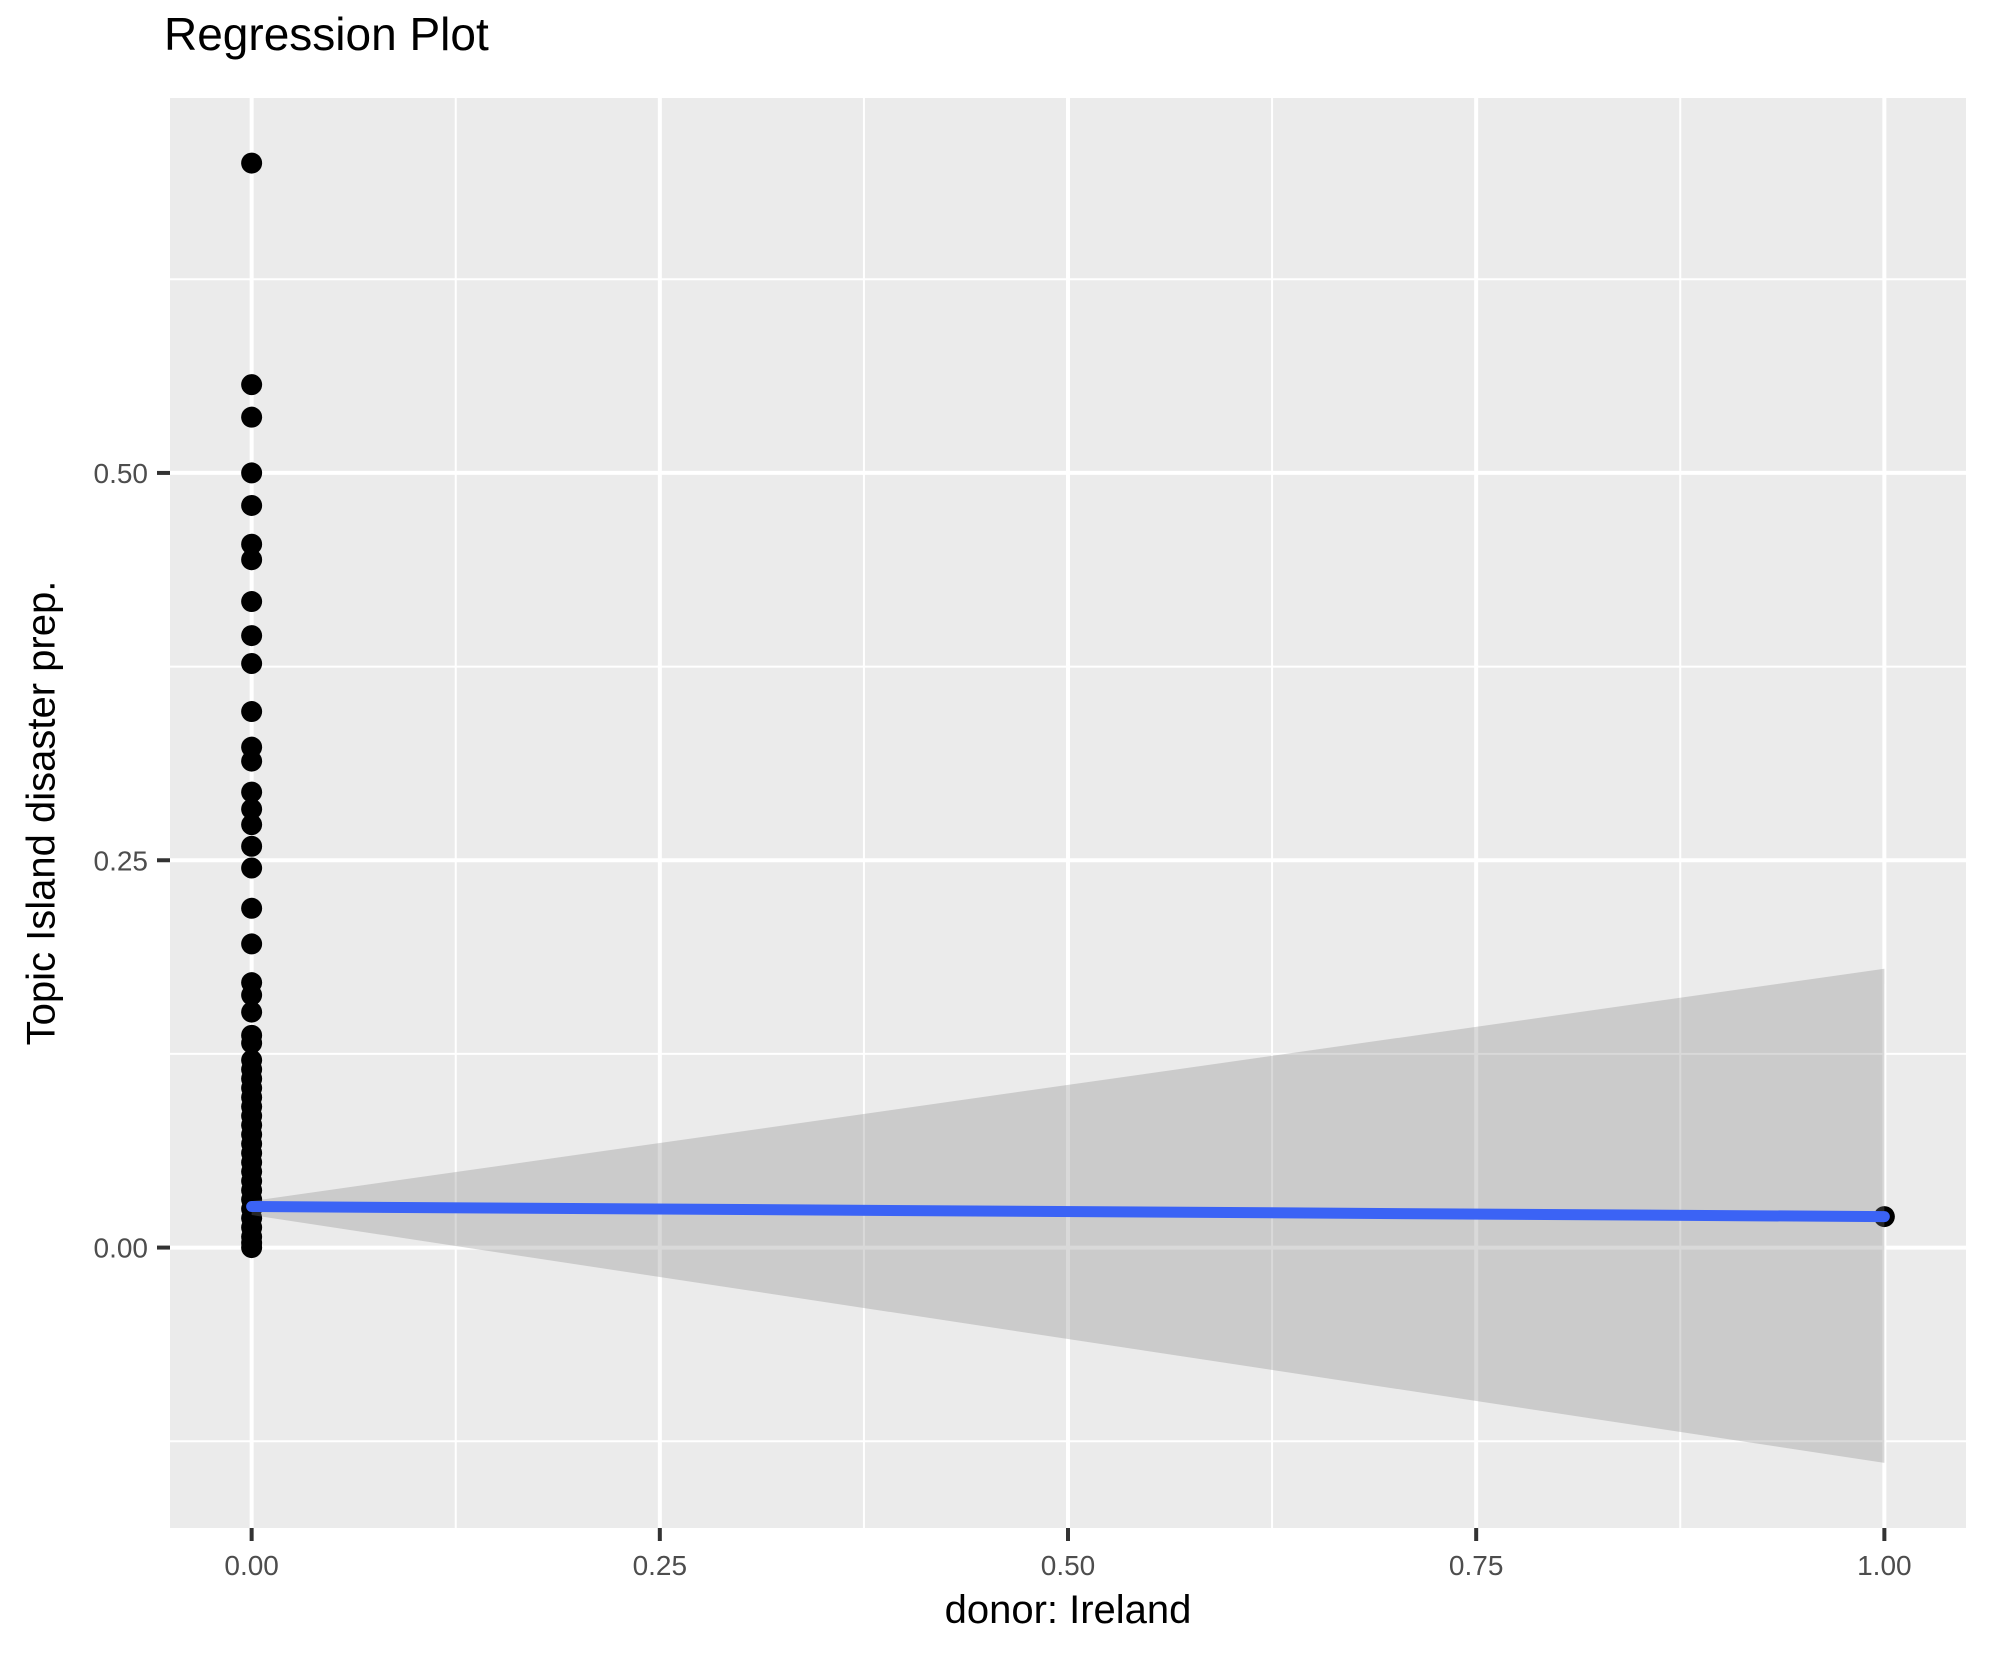  What do you see at coordinates (1068, 1565) in the screenshot?
I see `x-tick-label: 0.50` at bounding box center [1068, 1565].